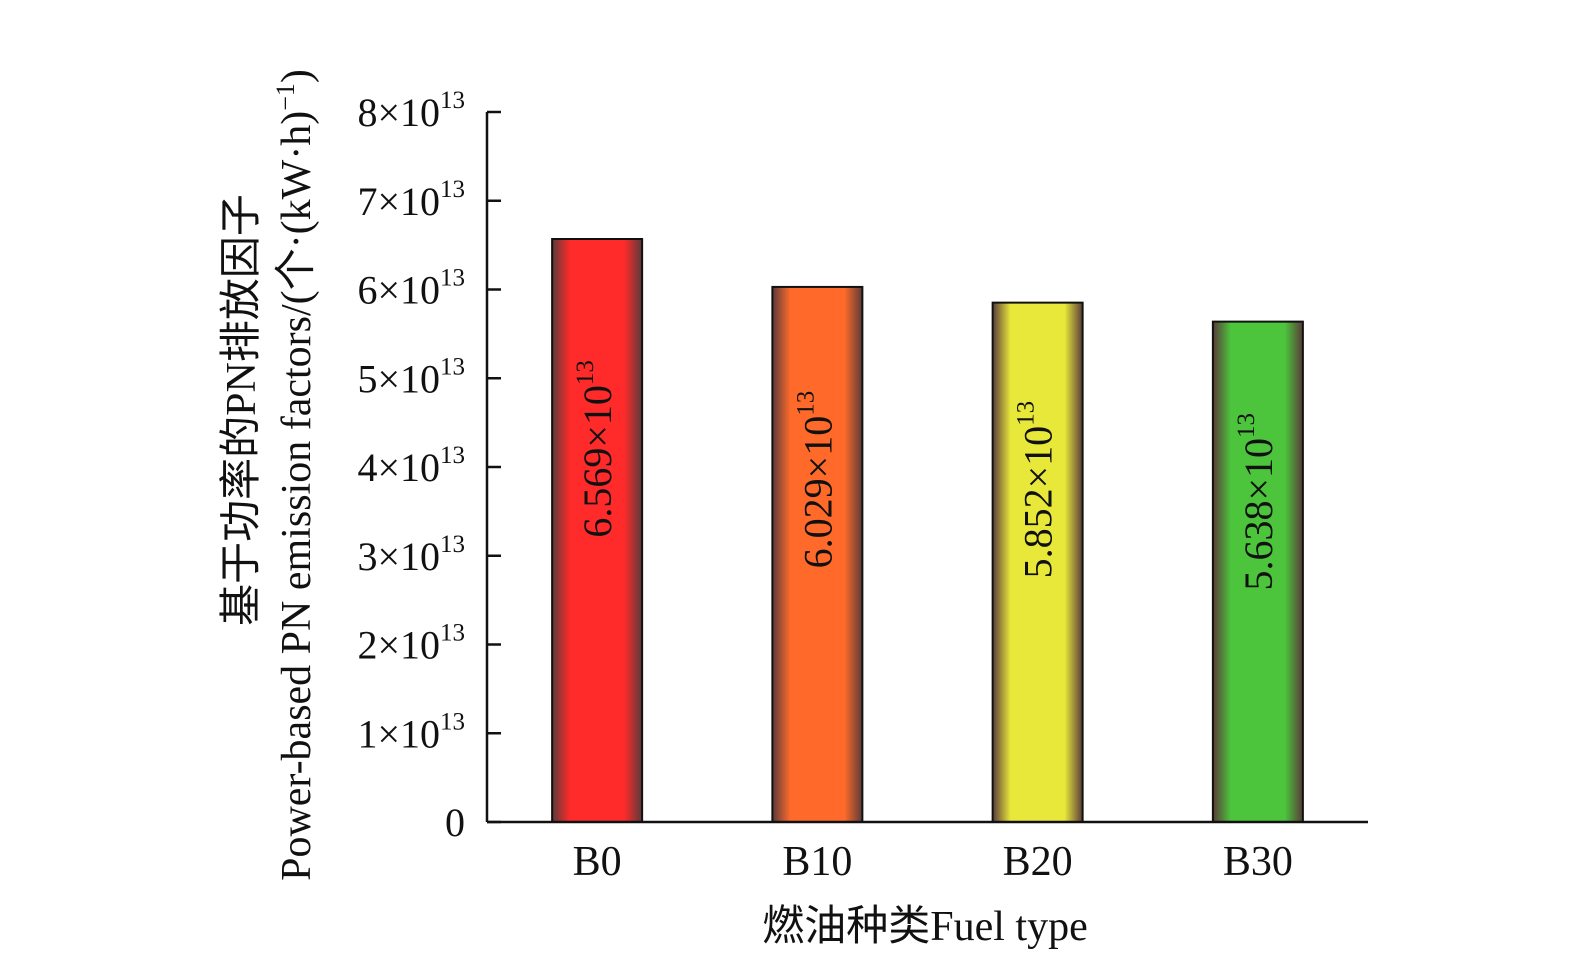 This screenshot has height=960, width=1575. I want to click on y-tick-label: 2×10¹³, so click(411, 644).